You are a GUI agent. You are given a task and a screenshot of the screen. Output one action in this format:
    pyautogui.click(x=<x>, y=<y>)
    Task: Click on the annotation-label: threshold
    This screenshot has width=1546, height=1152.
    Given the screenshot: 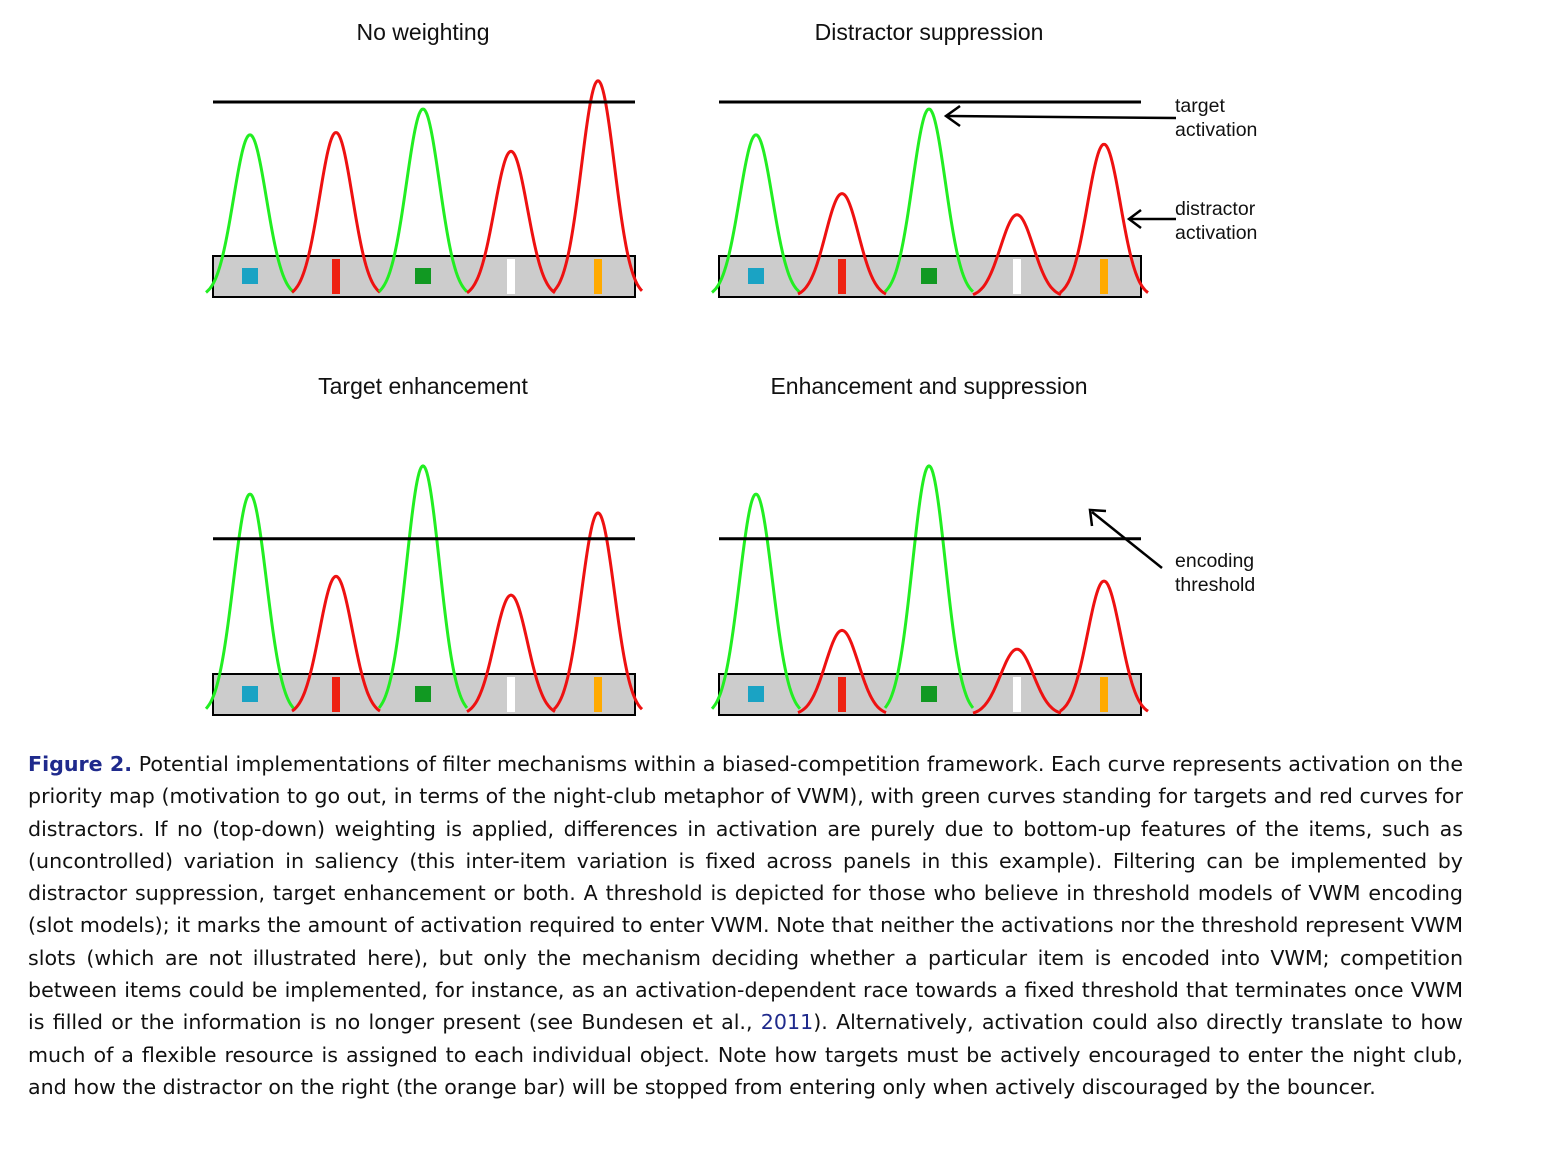 What is the action you would take?
    pyautogui.click(x=1215, y=585)
    